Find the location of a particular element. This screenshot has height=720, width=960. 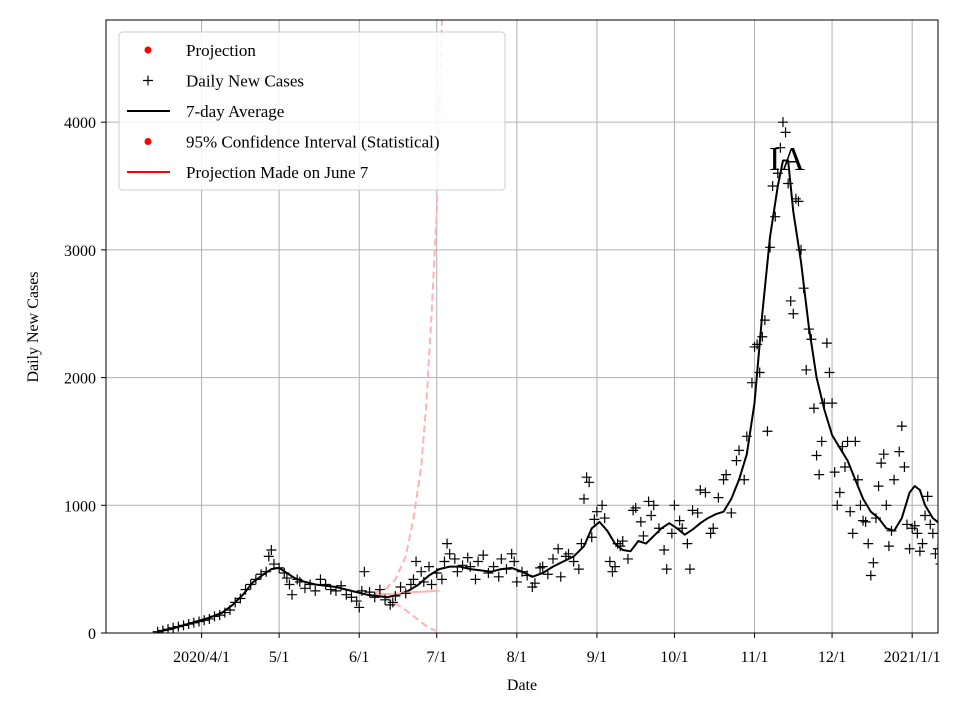

legend-label: Projection Made on June 7 is located at coordinates (277, 172).